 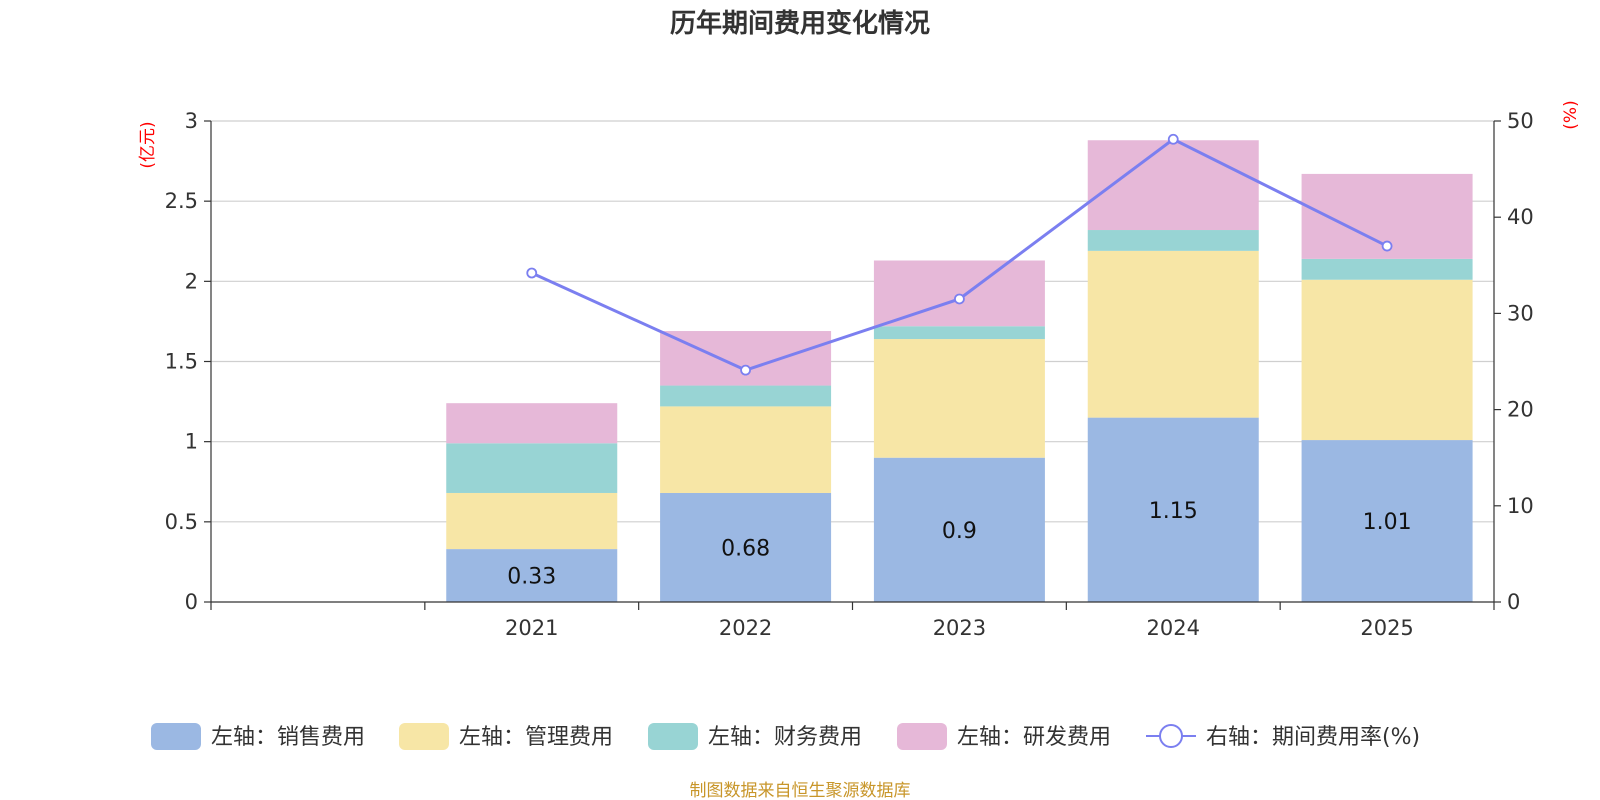 What do you see at coordinates (531, 628) in the screenshot?
I see `x-tick-label: 2021` at bounding box center [531, 628].